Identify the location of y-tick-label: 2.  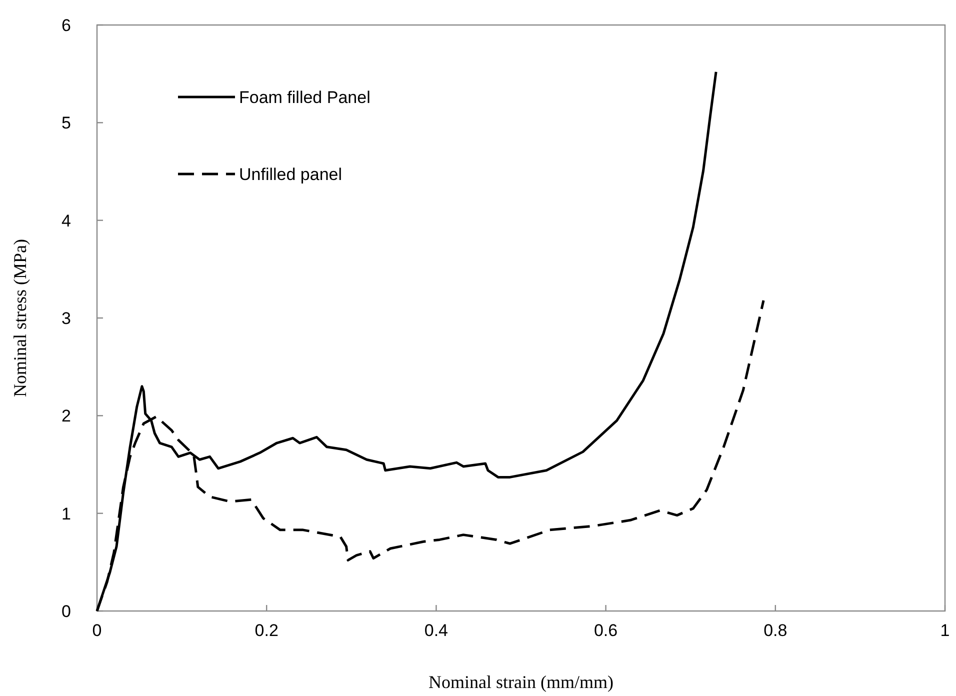
(66, 416).